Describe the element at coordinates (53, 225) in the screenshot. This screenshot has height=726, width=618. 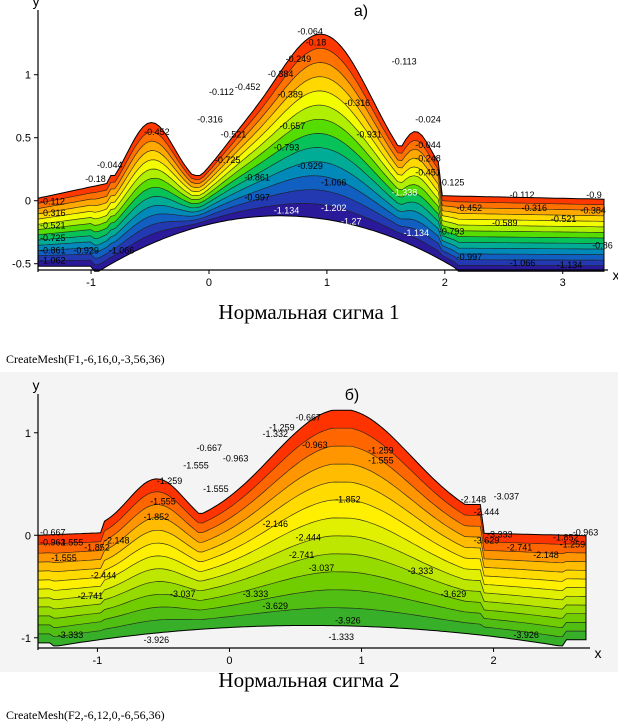
I see `chart-a-contour-label: -0.521` at that location.